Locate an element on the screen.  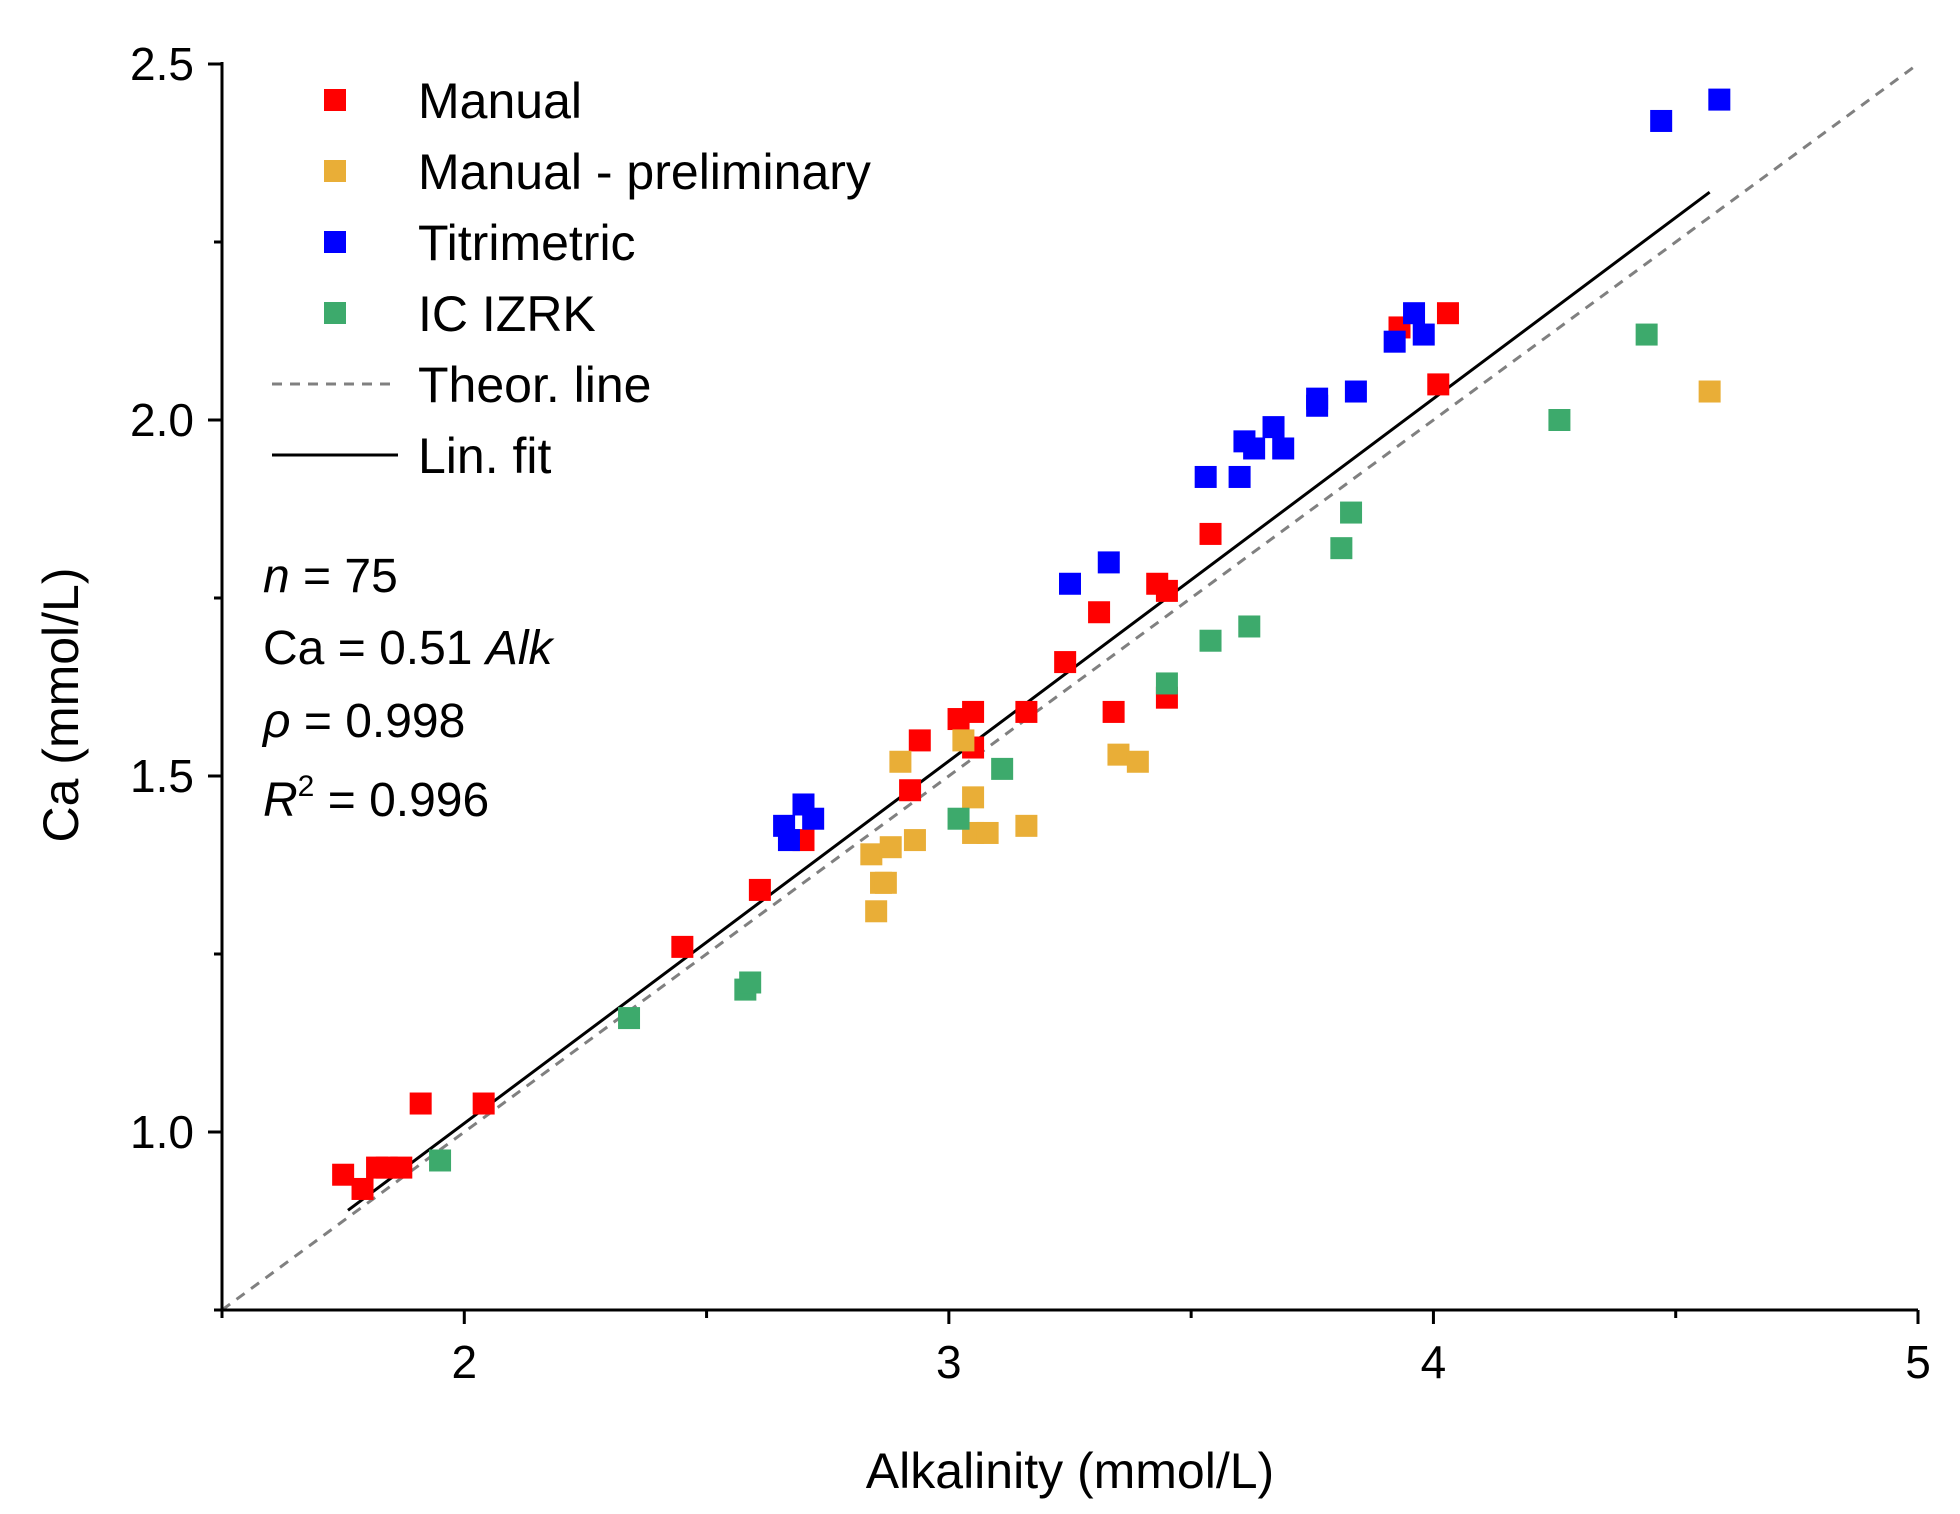
annotation-equation: Ca = 0.51 Alk is located at coordinates (409, 648).